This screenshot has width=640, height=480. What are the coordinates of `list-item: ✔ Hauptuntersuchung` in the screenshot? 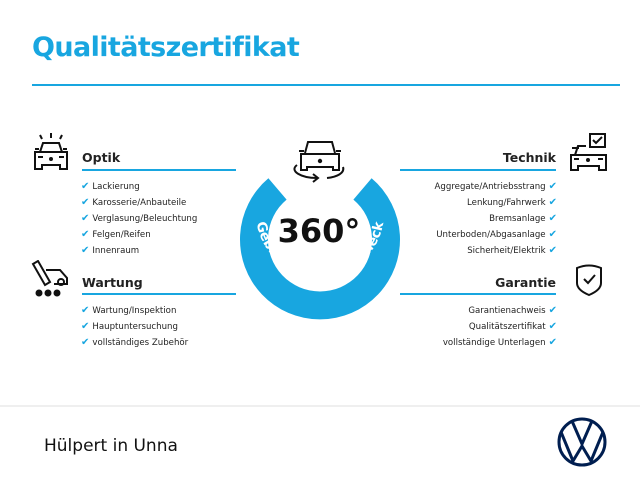 It's located at (129, 326).